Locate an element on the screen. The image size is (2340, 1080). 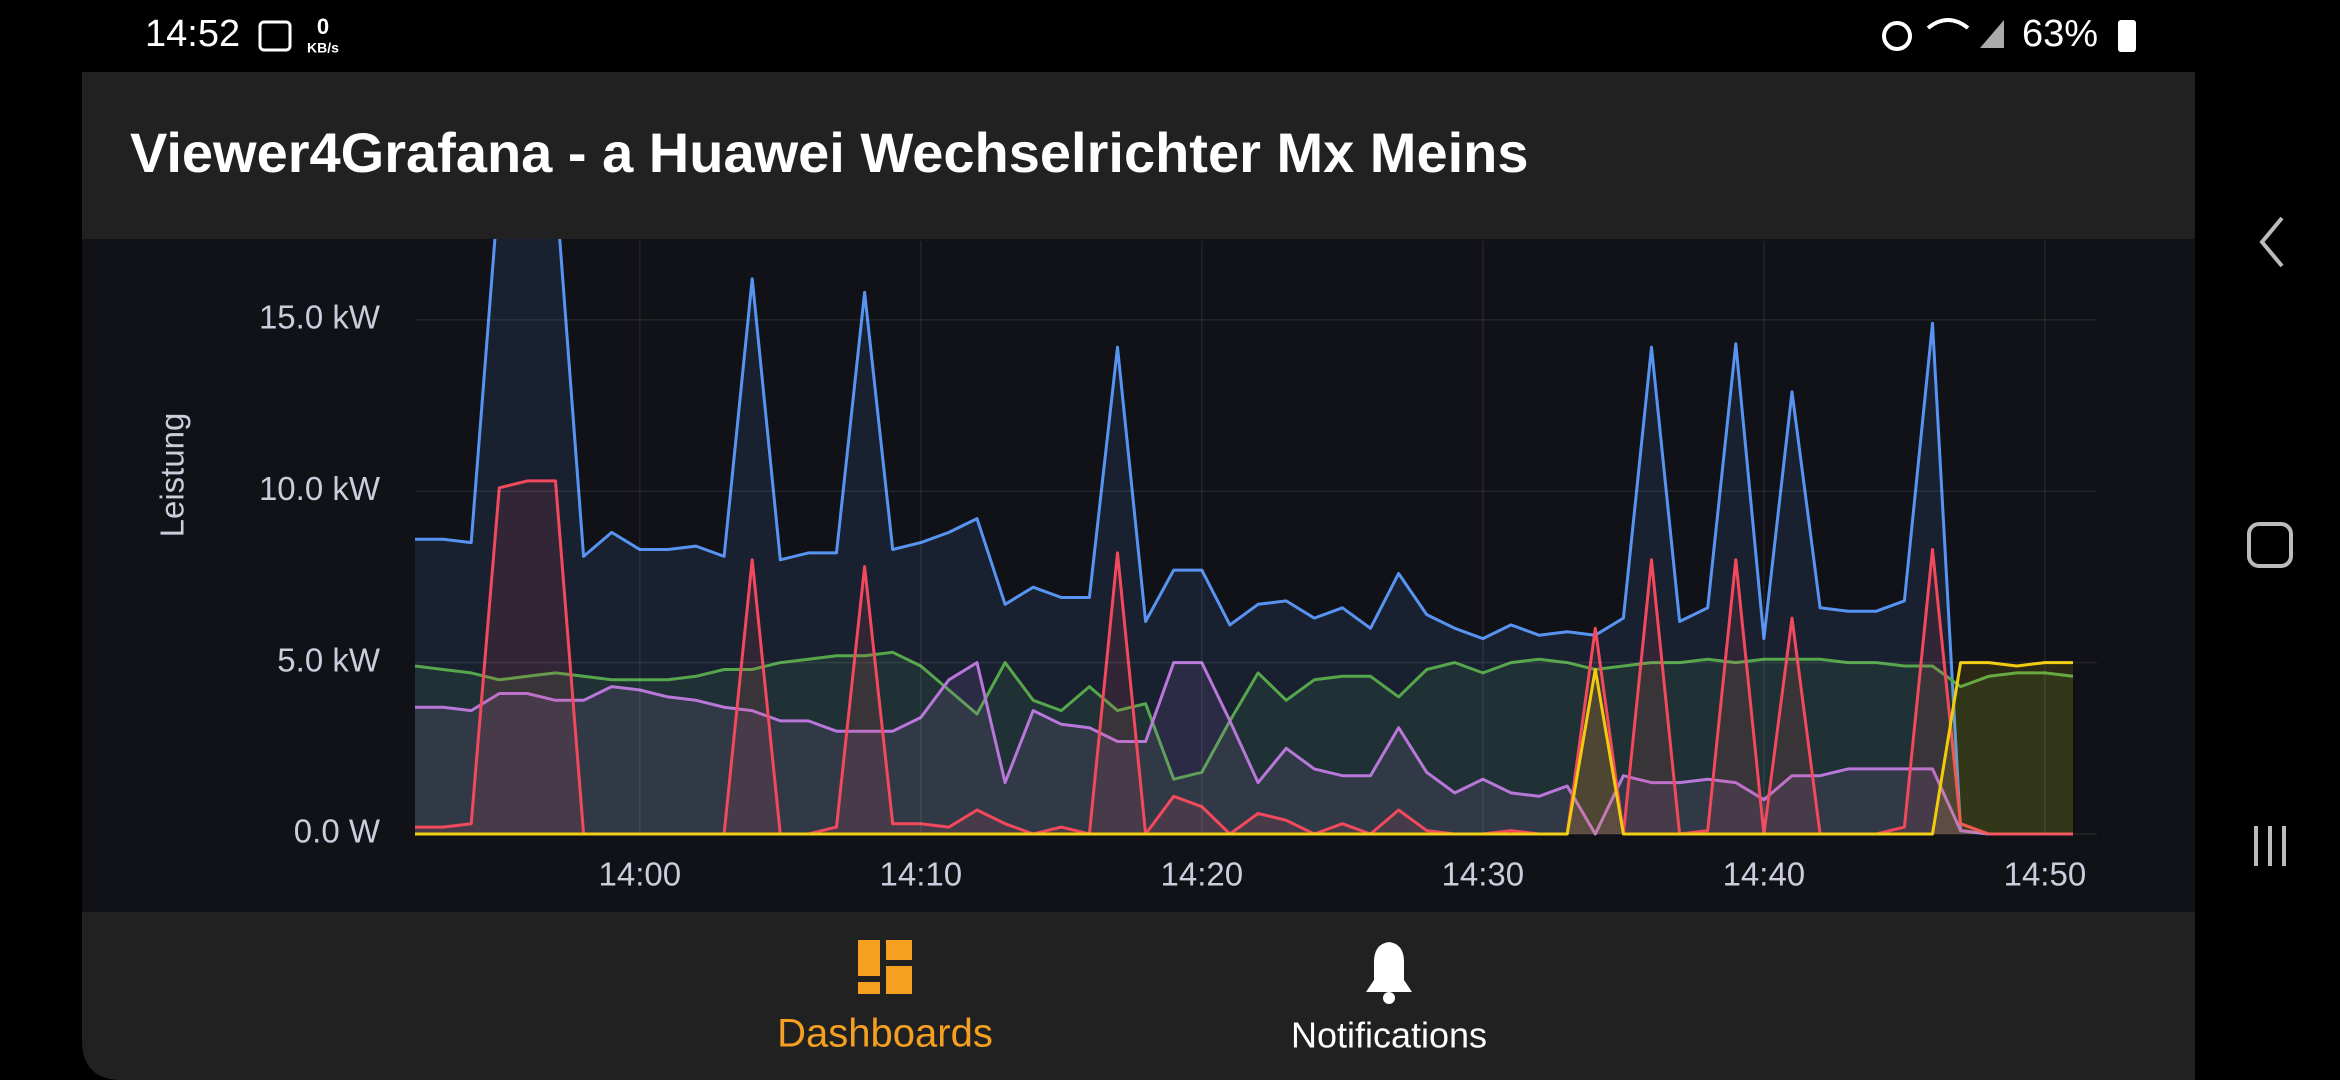
battery-icon is located at coordinates (2127, 36).